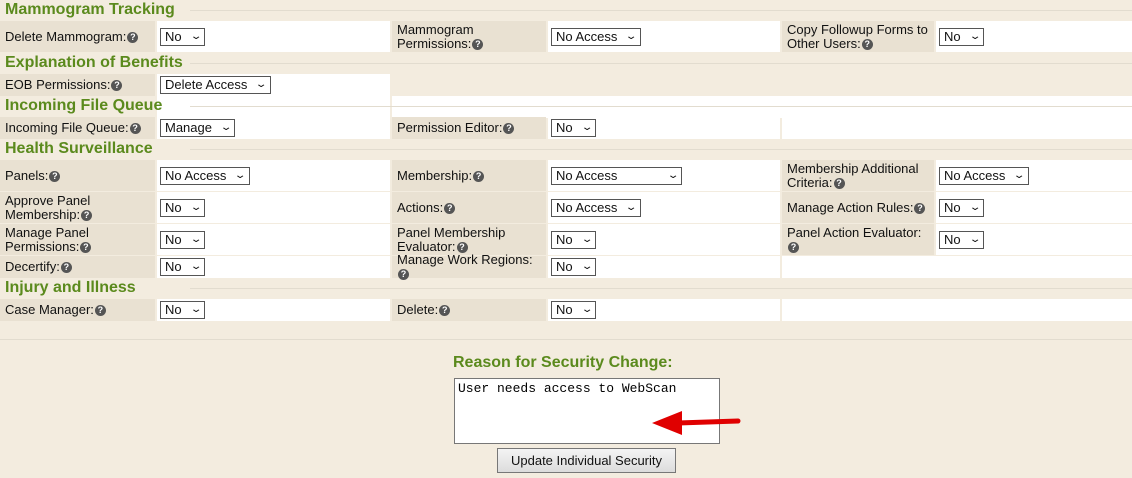  I want to click on permission-editor-select: No ⌄, so click(574, 128).